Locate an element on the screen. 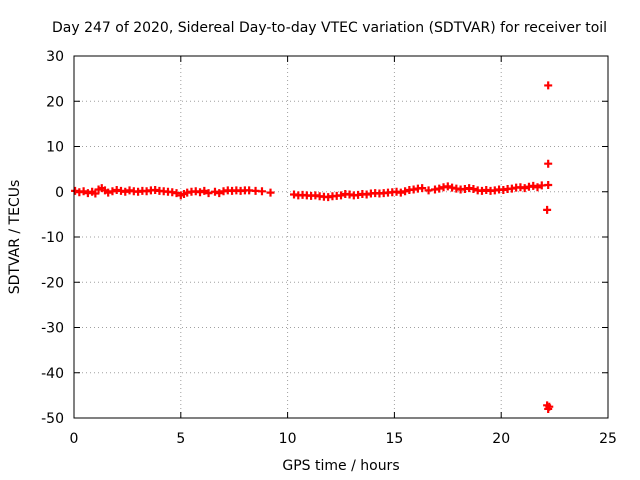 The width and height of the screenshot is (640, 480). x-tick-label: 25 is located at coordinates (608, 439).